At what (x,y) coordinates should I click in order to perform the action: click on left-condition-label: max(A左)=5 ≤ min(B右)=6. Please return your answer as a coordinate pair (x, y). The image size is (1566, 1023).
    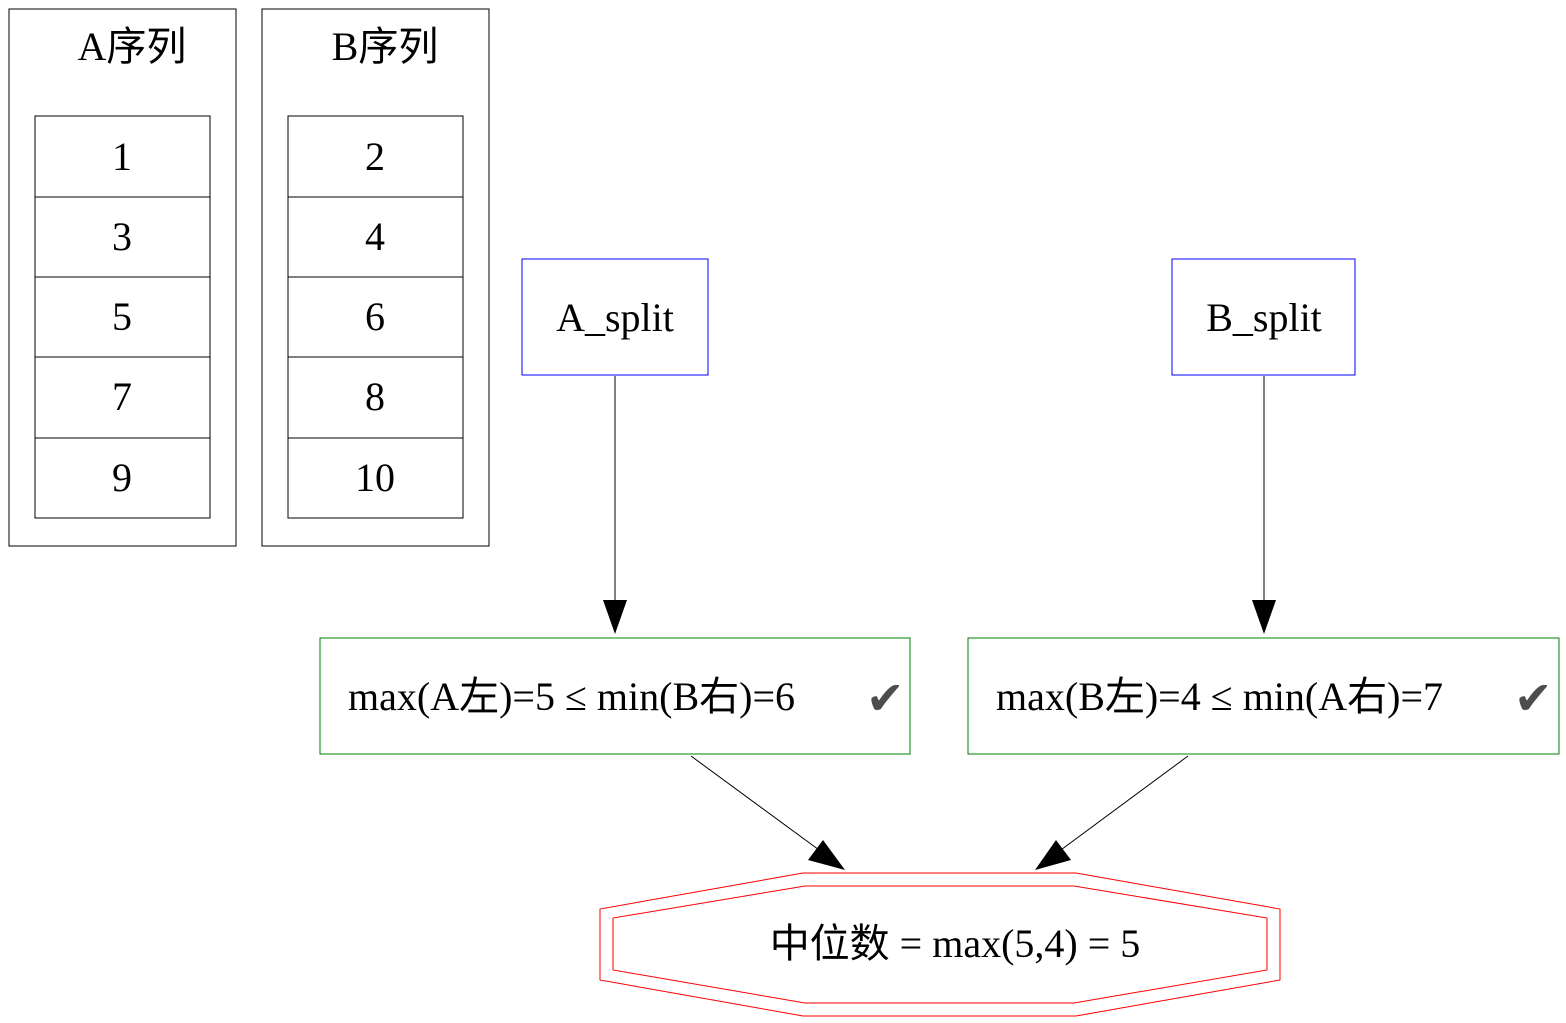
    Looking at the image, I should click on (571, 696).